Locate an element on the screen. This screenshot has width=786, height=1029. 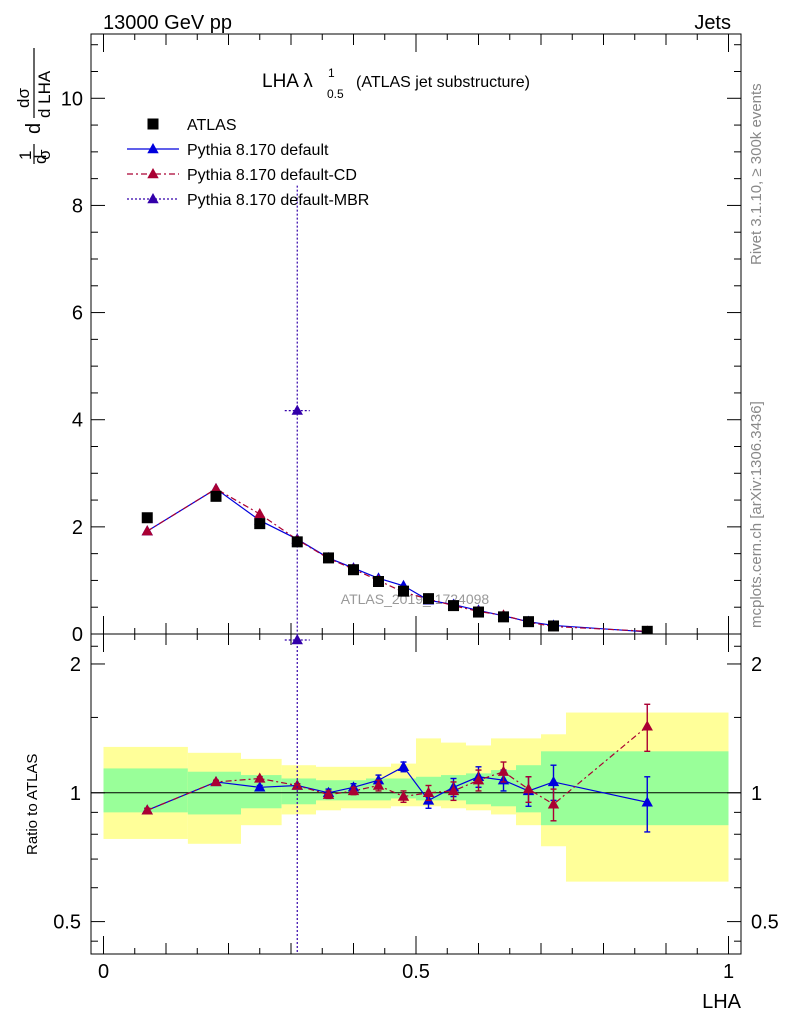
ylabel-dsigma: dσ is located at coordinates (23, 98).